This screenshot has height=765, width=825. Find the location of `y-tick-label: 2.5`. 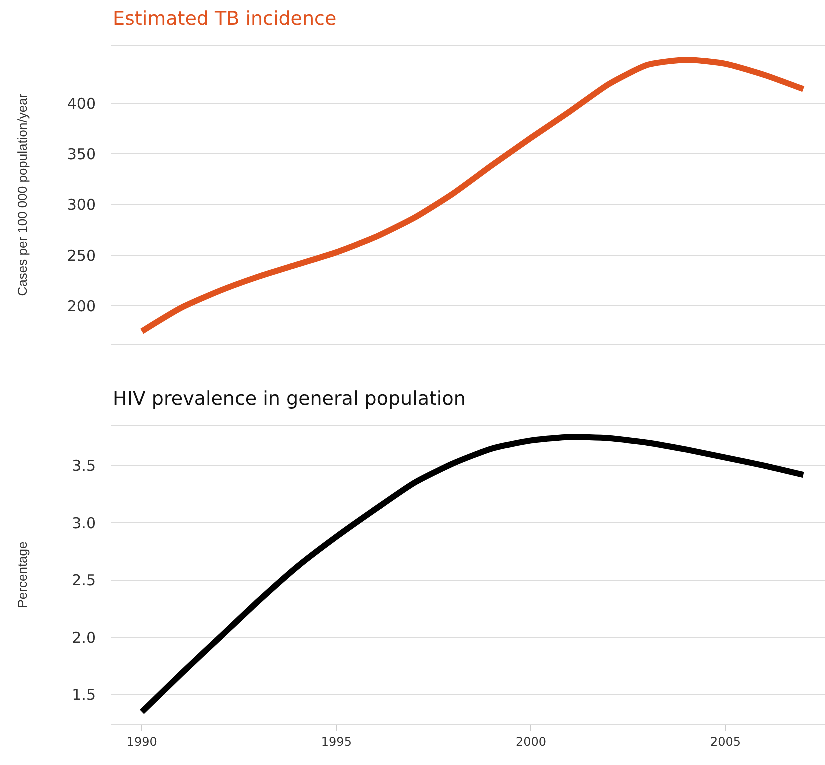

y-tick-label: 2.5 is located at coordinates (84, 581).